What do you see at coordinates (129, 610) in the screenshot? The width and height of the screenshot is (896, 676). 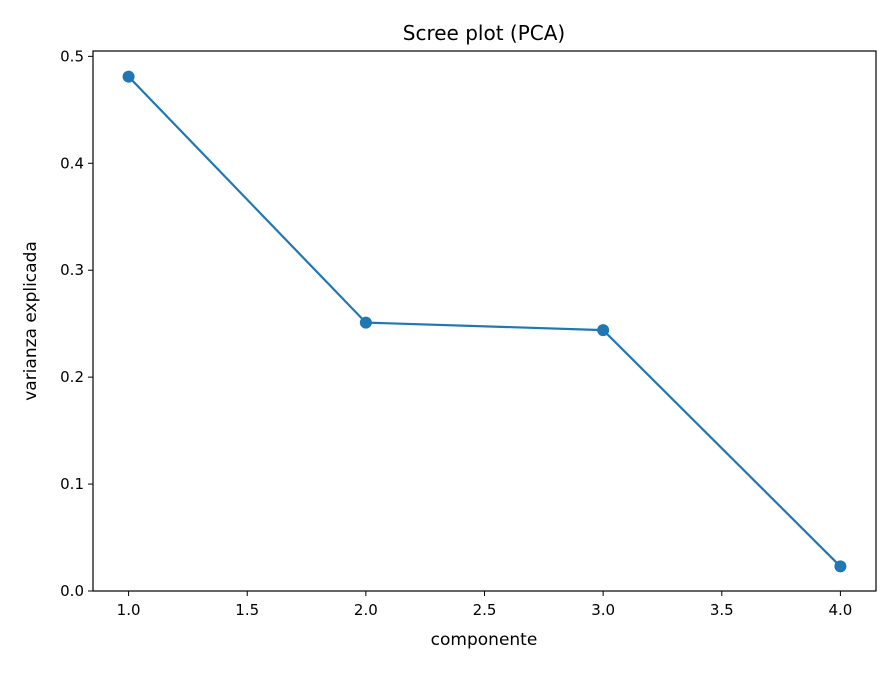 I see `x-tick-label: 1.0` at bounding box center [129, 610].